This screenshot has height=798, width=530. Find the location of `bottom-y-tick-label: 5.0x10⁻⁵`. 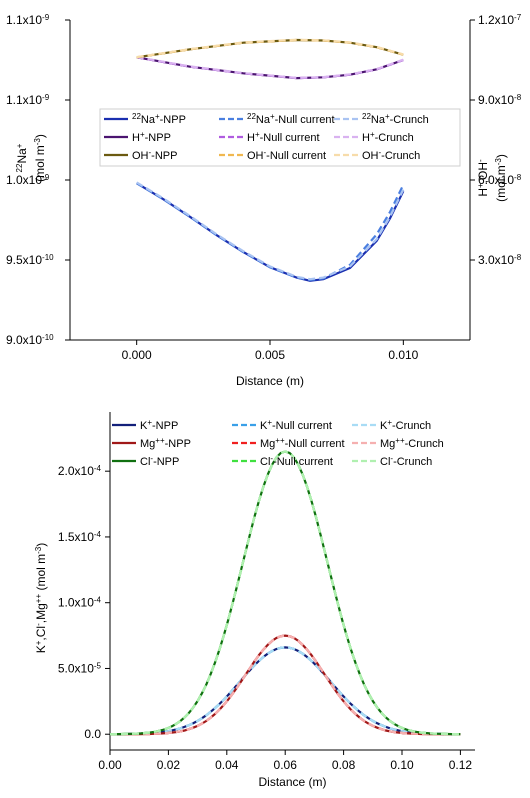

bottom-y-tick-label: 5.0x10⁻⁵ is located at coordinates (80, 668).